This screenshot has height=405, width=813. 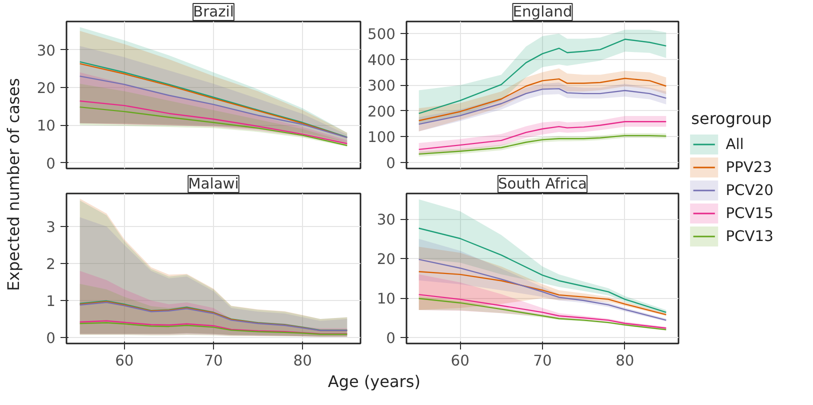 What do you see at coordinates (382, 111) in the screenshot?
I see `y-tick-label: 200` at bounding box center [382, 111].